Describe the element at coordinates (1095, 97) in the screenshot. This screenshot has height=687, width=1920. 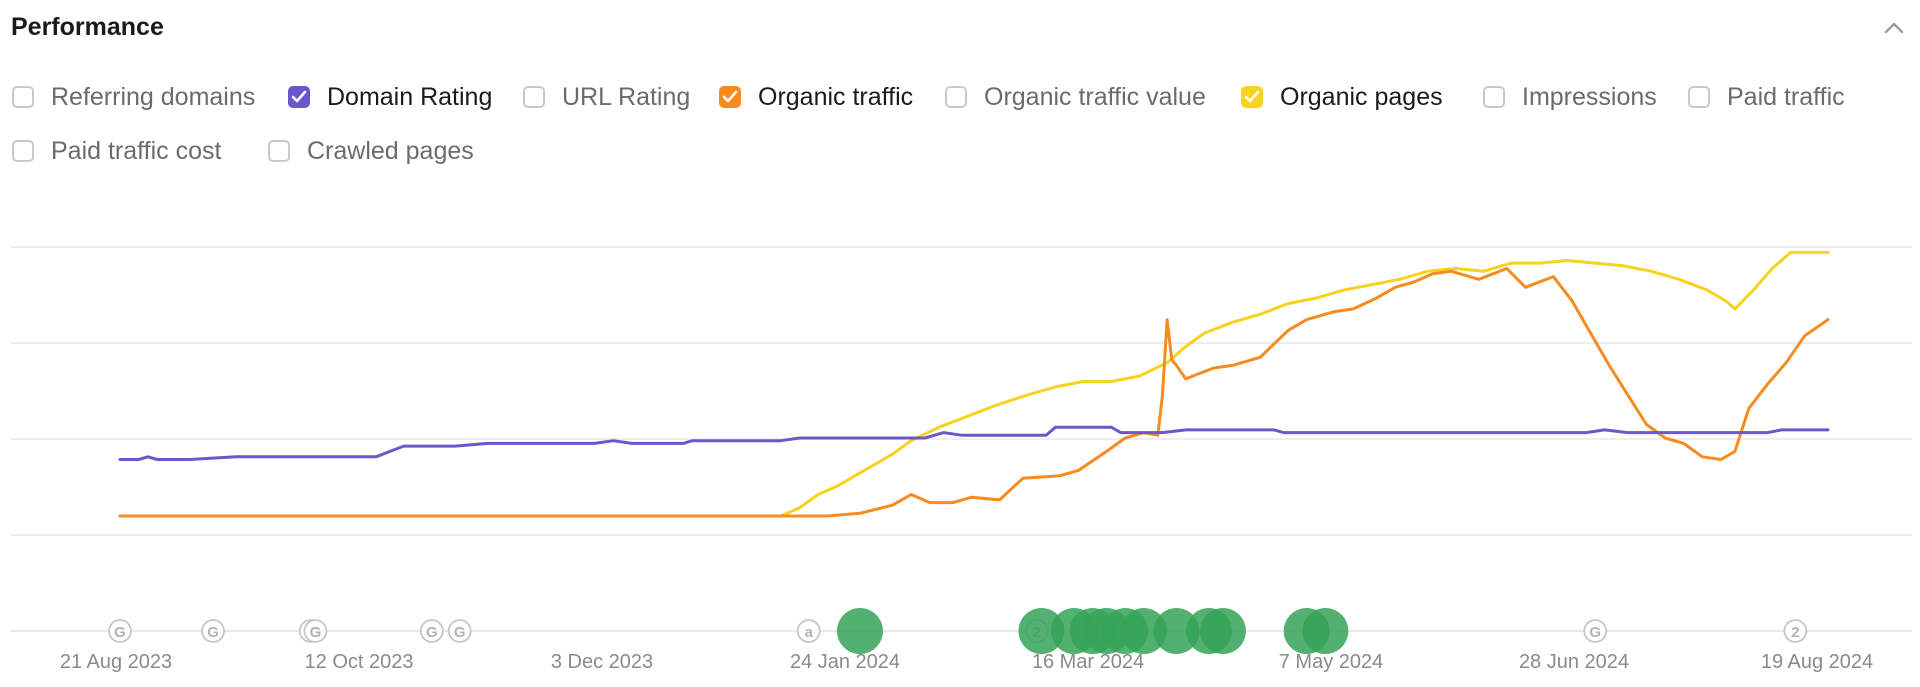
I see `metric-label: Organic traffic value` at that location.